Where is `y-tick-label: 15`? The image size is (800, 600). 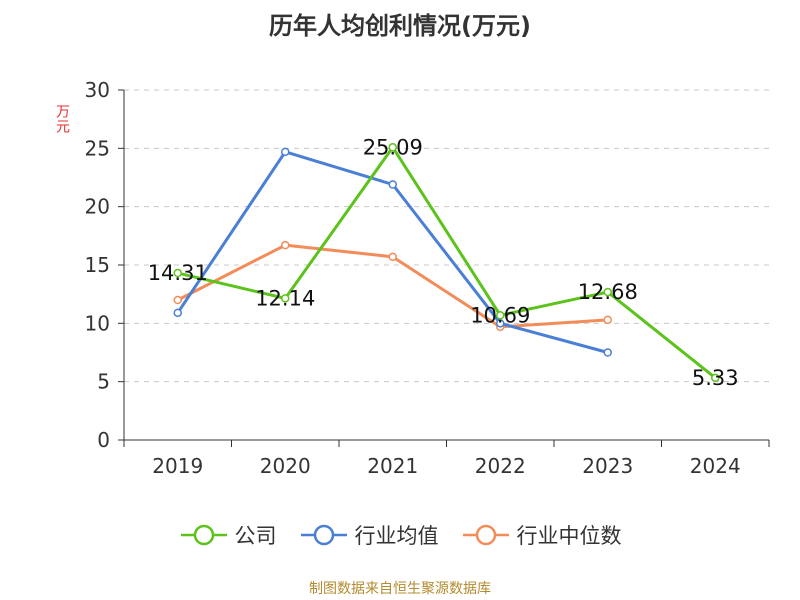
y-tick-label: 15 is located at coordinates (97, 265).